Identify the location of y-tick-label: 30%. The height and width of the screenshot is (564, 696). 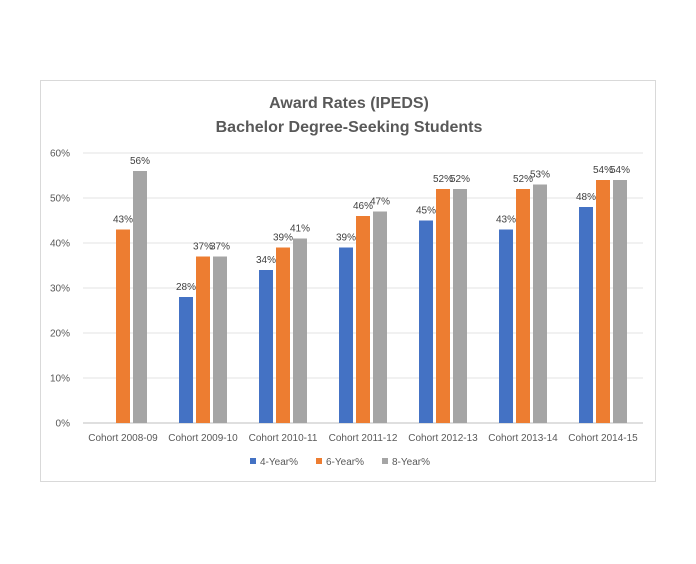
(60, 289).